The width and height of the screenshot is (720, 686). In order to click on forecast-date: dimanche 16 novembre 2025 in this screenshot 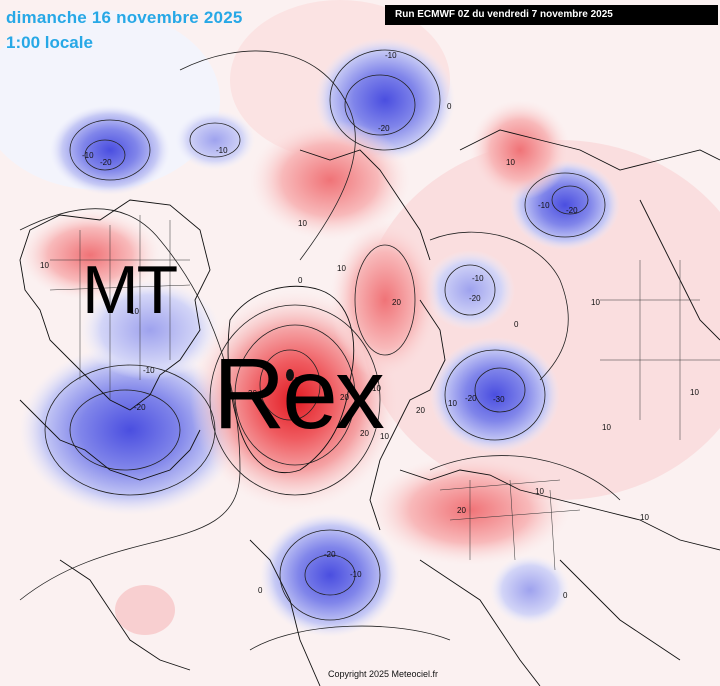, I will do `click(124, 17)`.